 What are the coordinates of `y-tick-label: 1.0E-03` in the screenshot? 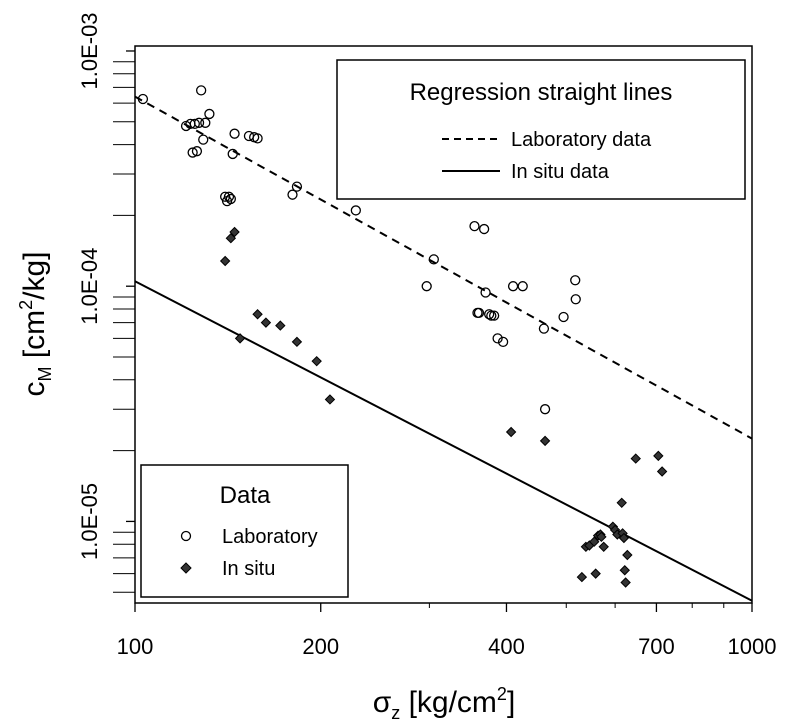 It's located at (89, 50).